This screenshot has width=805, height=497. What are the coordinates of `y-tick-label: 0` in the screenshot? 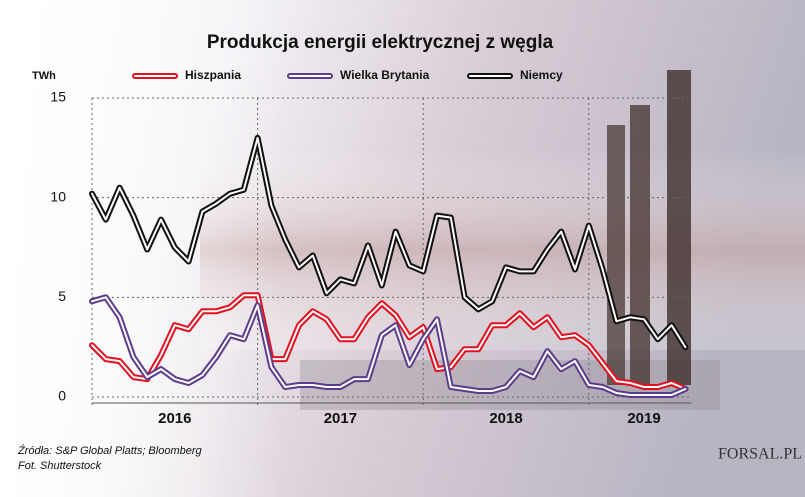 It's located at (62, 396).